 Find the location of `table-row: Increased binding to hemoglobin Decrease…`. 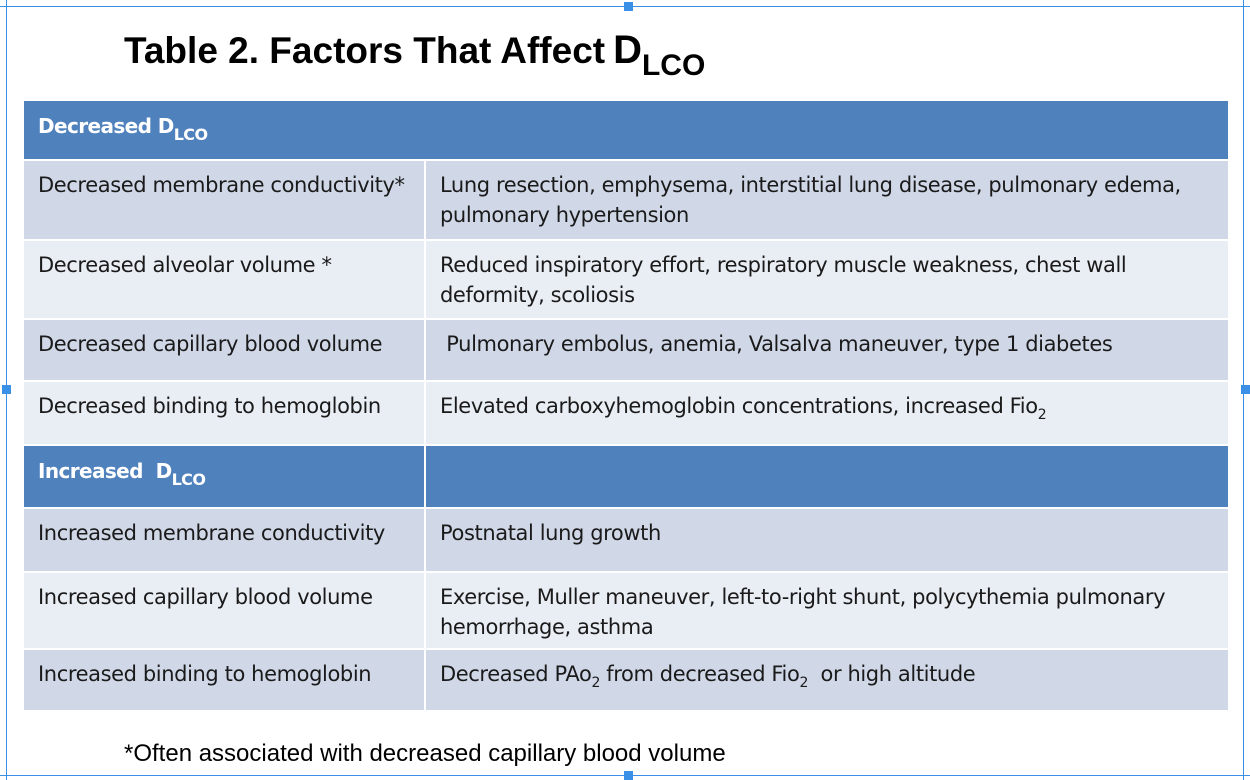

table-row: Increased binding to hemoglobin Decrease… is located at coordinates (626, 680).